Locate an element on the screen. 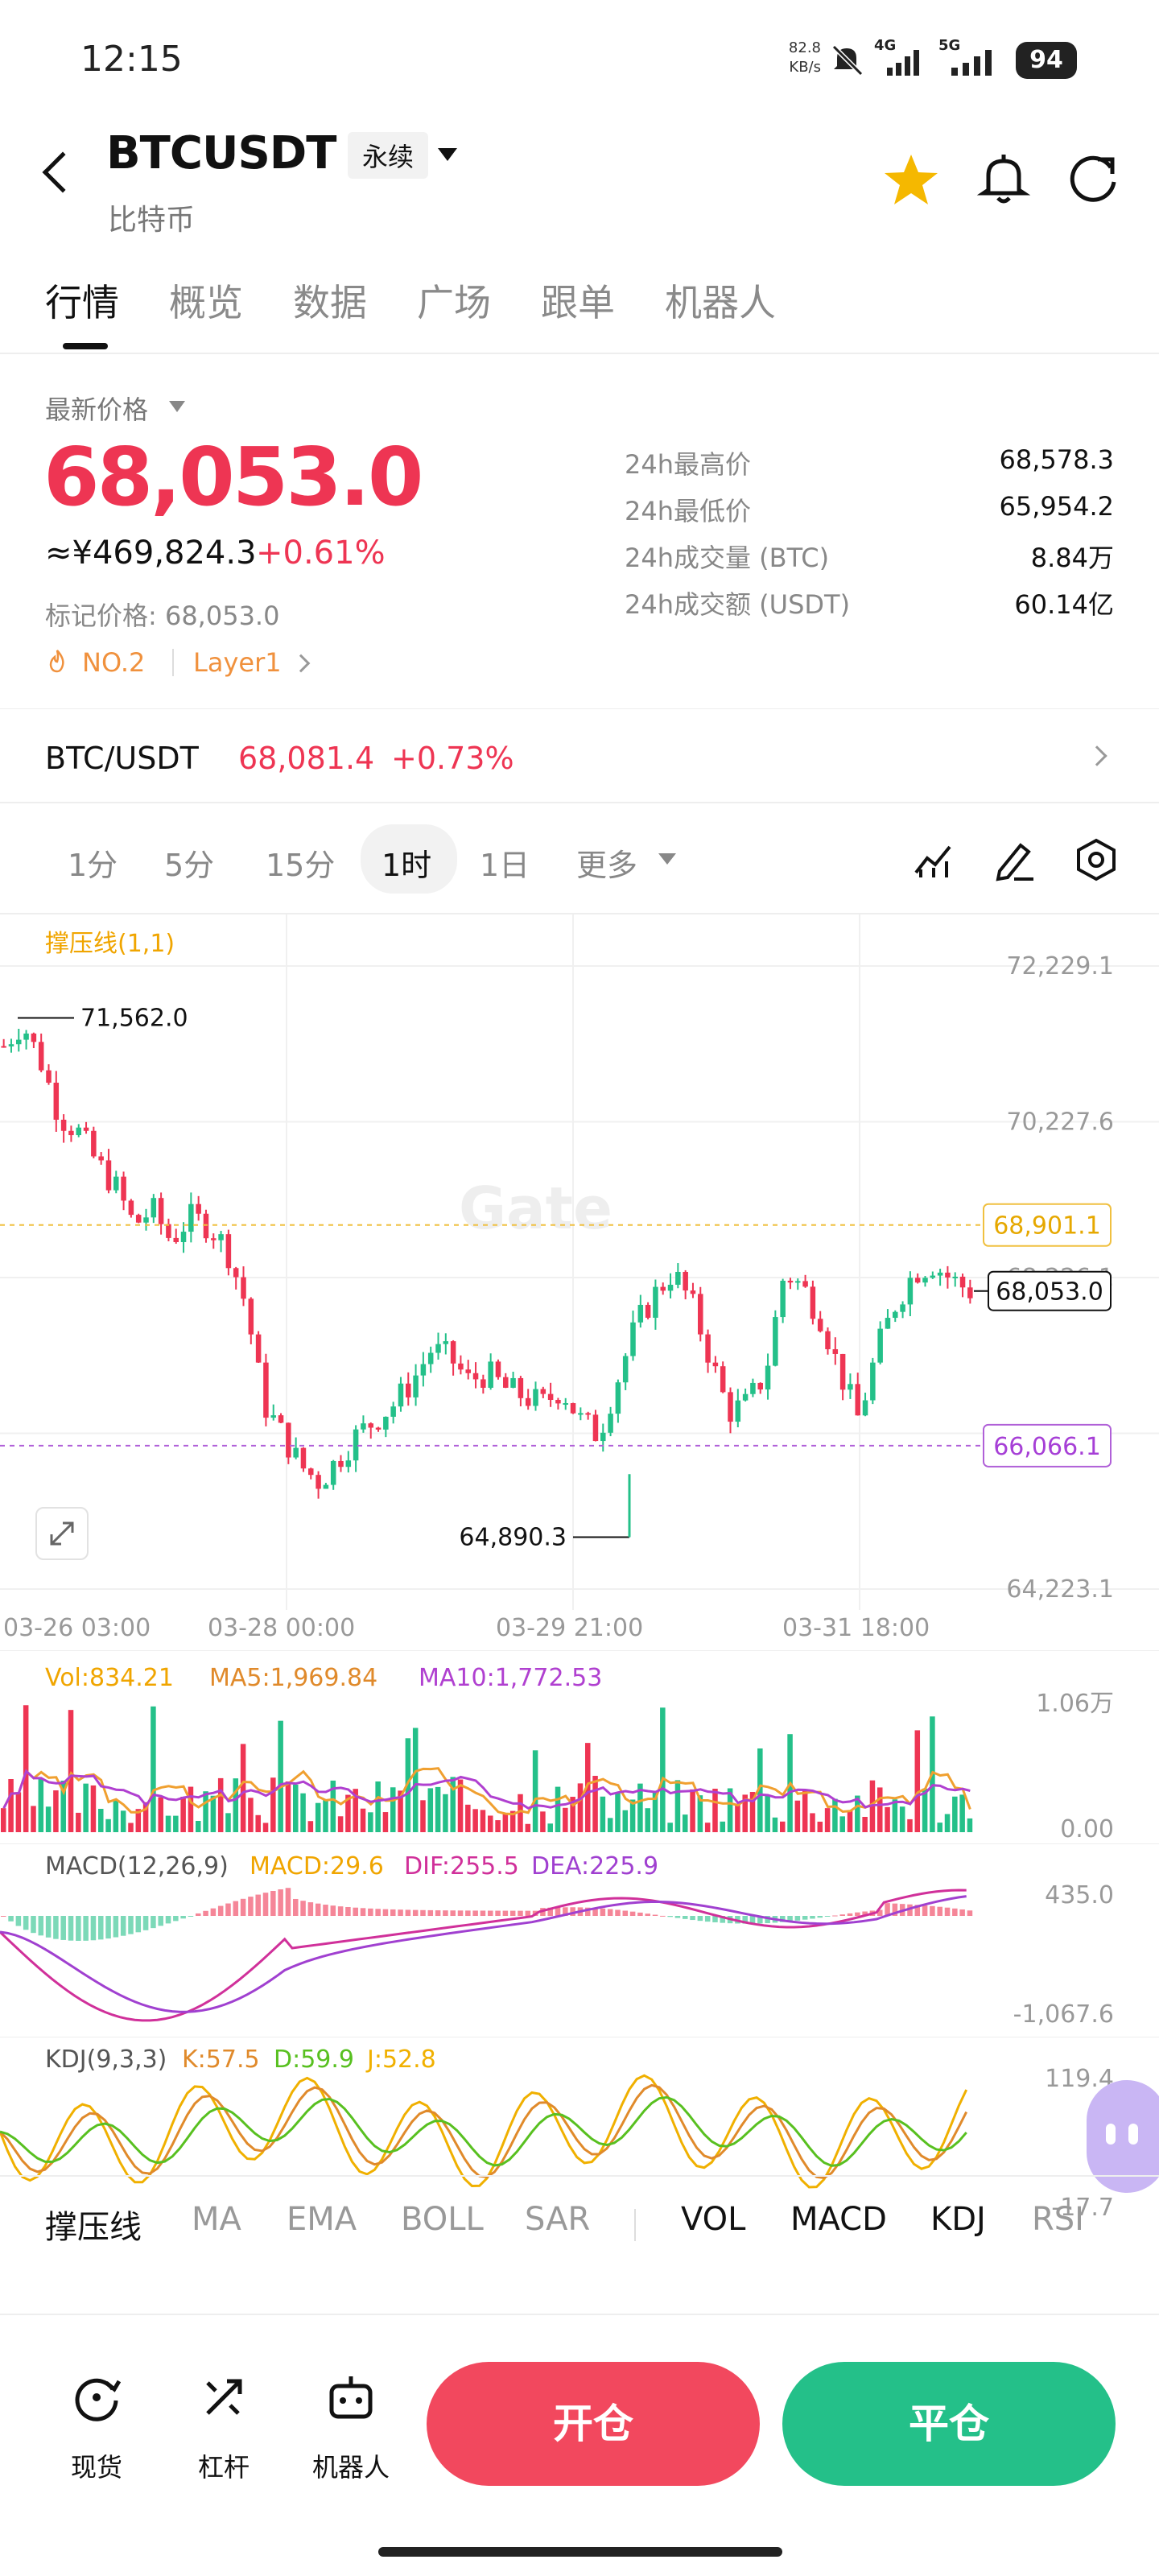 The height and width of the screenshot is (2576, 1159). fire-icon is located at coordinates (56, 661).